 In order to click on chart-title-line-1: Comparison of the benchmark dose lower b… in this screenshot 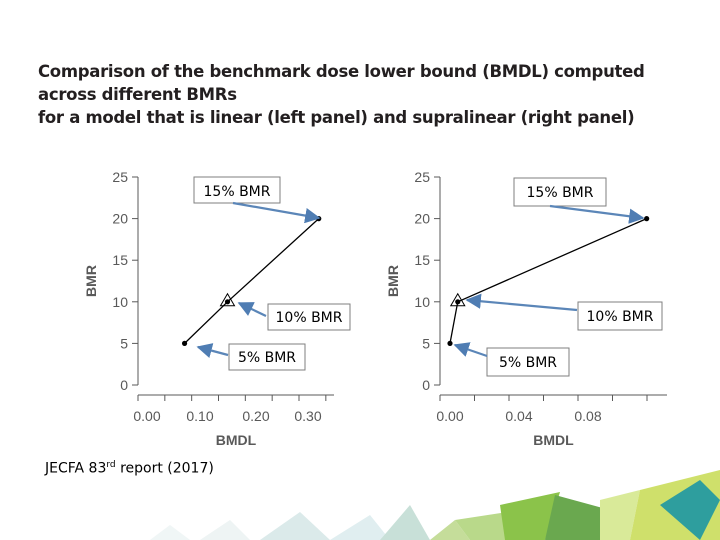, I will do `click(341, 83)`.